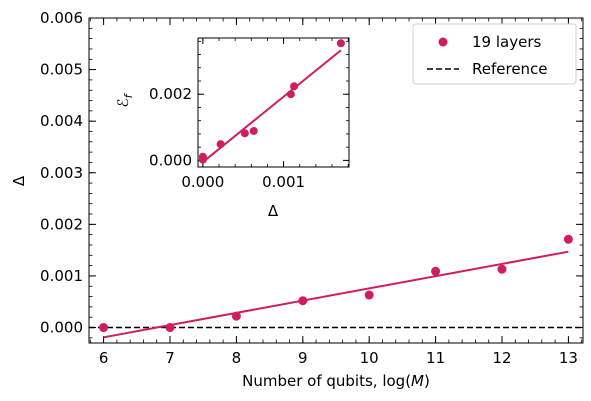 This screenshot has height=401, width=591. I want to click on inset-fit-line, so click(272, 106).